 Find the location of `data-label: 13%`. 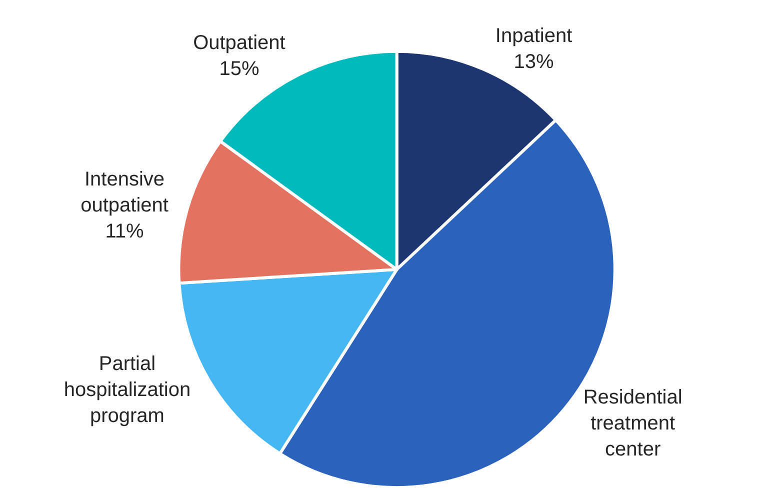

data-label: 13% is located at coordinates (534, 62).